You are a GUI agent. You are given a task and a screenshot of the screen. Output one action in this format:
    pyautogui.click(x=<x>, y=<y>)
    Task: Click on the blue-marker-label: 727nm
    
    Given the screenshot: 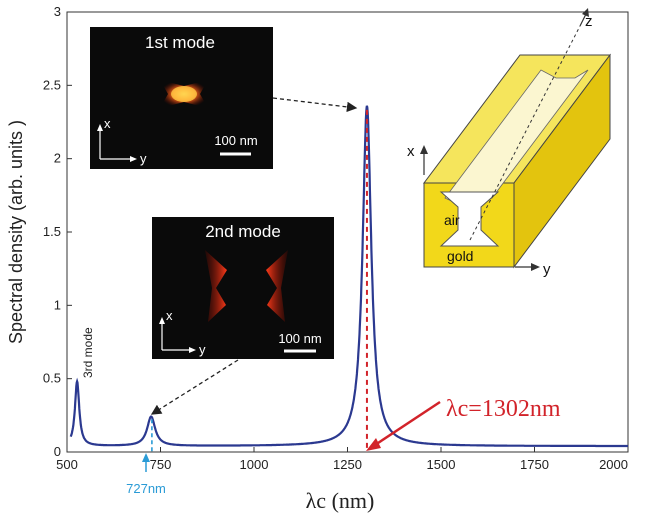 What is the action you would take?
    pyautogui.click(x=146, y=488)
    